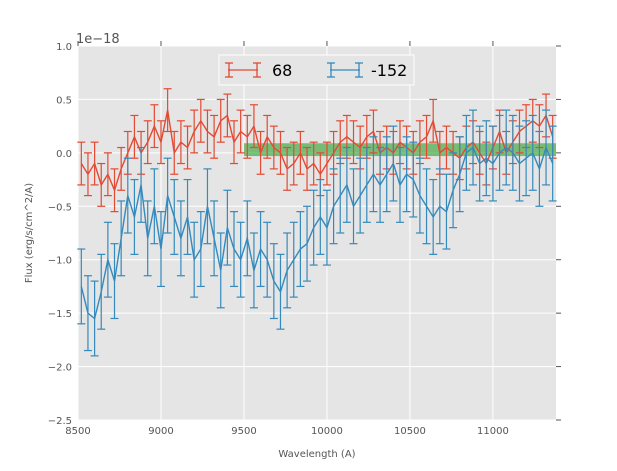 The height and width of the screenshot is (471, 617). Describe the element at coordinates (60, 314) in the screenshot. I see `y-tick-label: −1.5` at that location.